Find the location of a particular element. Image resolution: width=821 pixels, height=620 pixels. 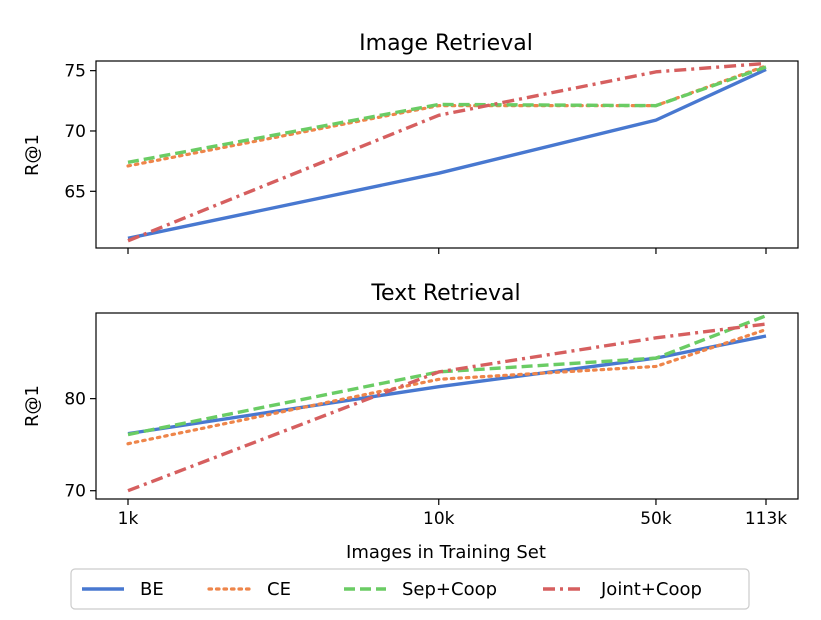

series-line-sep-coop is located at coordinates (447, 115).